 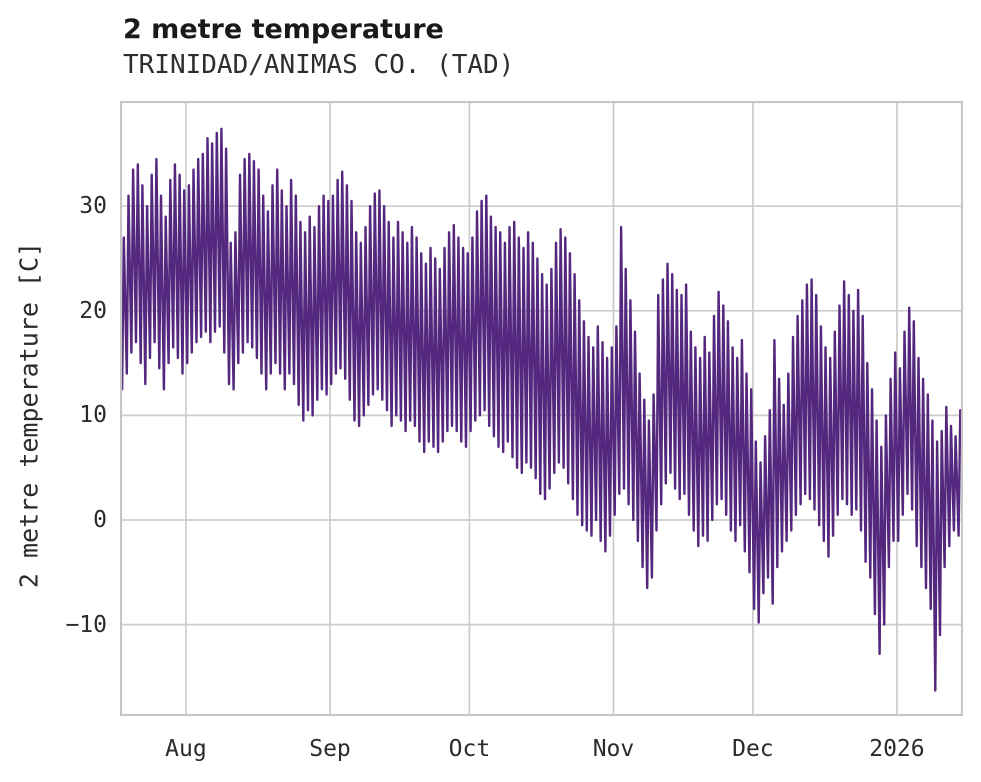 What do you see at coordinates (330, 749) in the screenshot?
I see `x-tick-label-Sep: Sep` at bounding box center [330, 749].